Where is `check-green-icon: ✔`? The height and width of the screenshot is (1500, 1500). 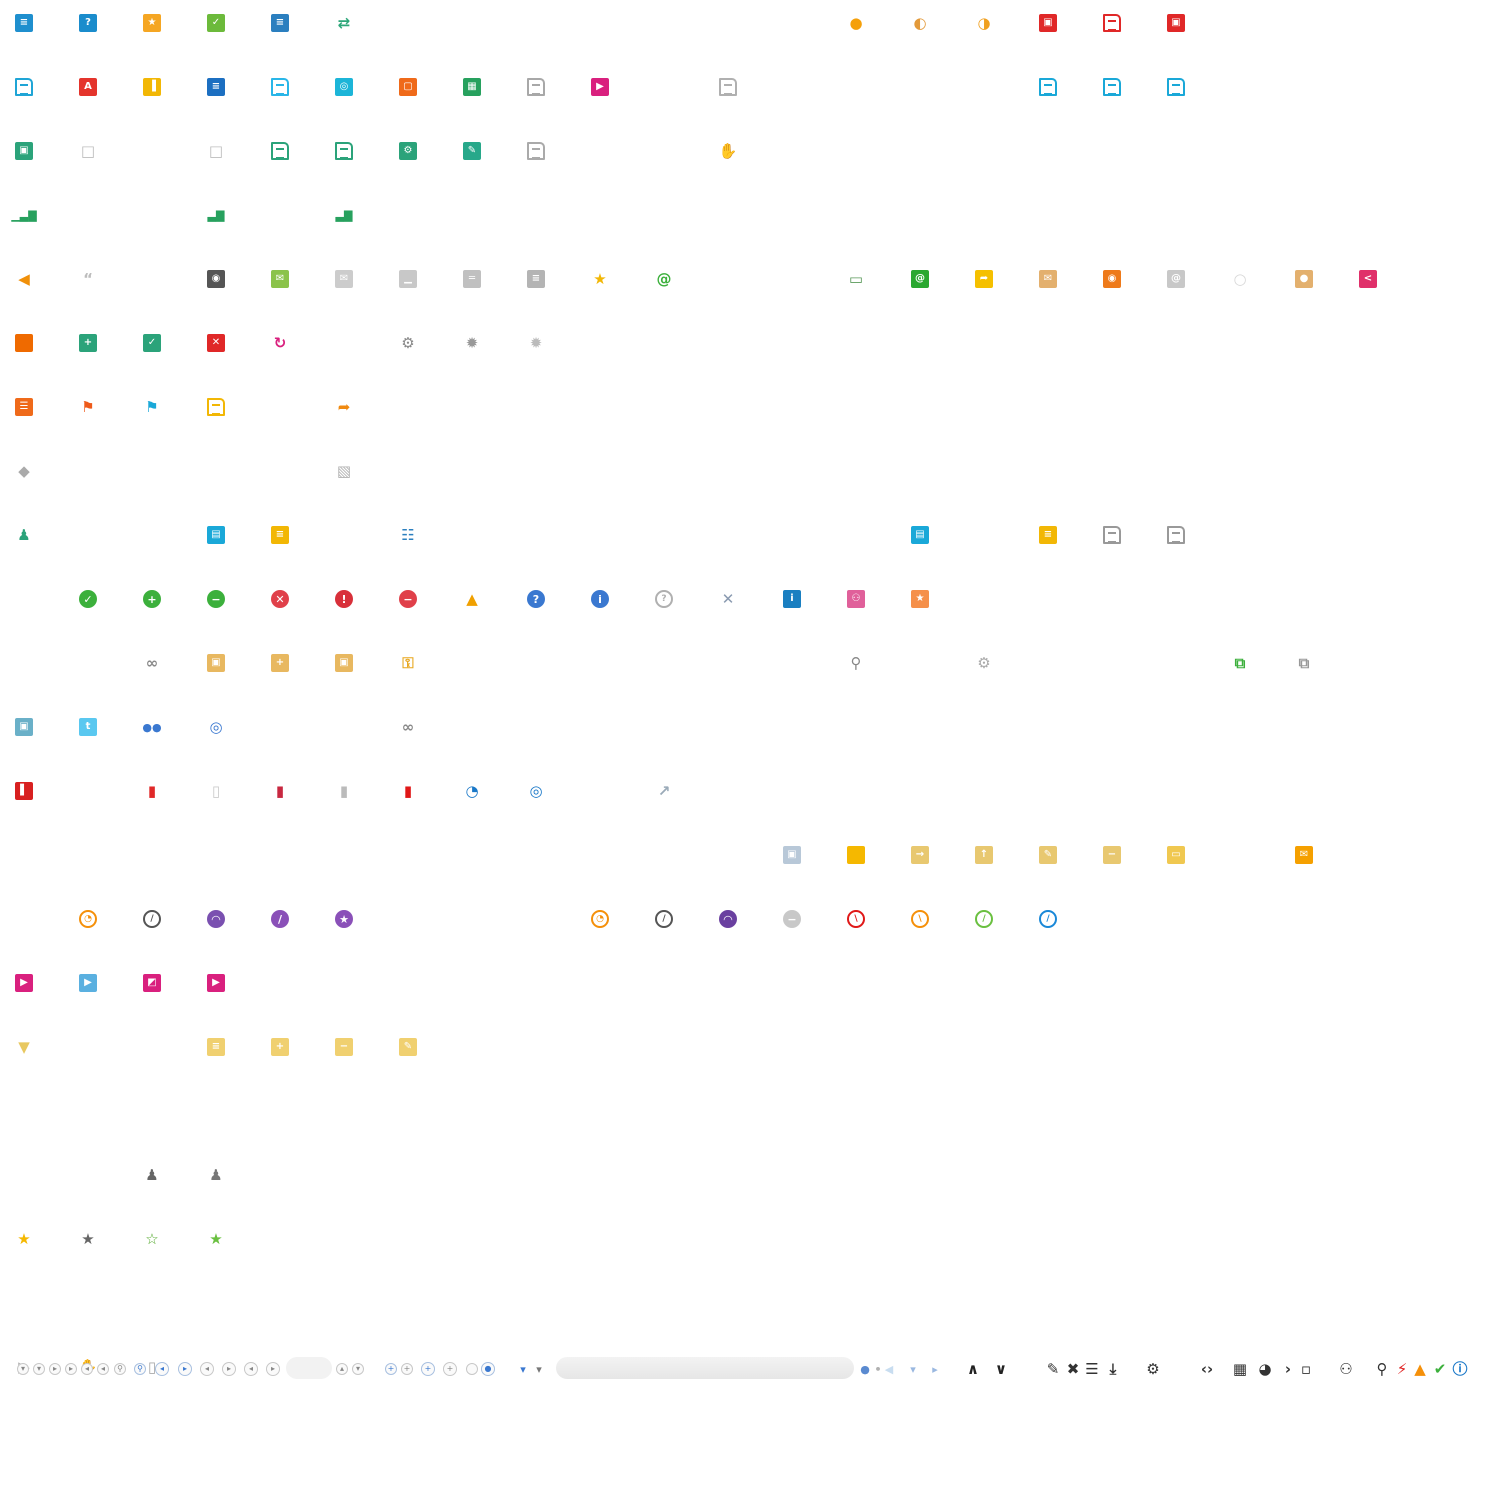 check-green-icon: ✔ is located at coordinates (1440, 1368).